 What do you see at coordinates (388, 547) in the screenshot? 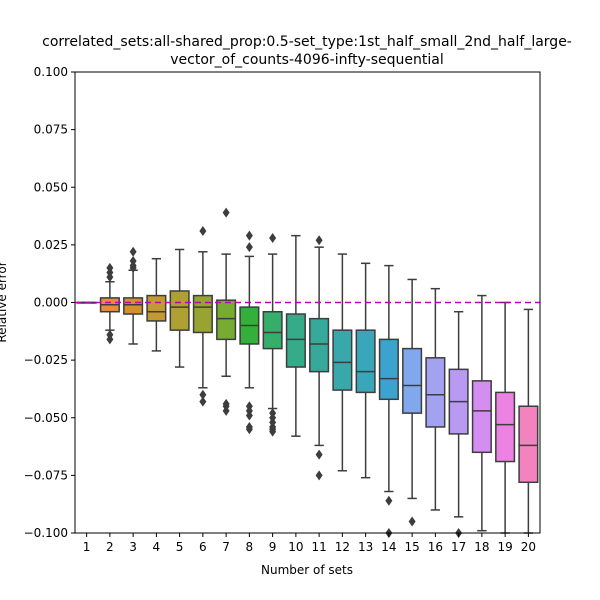
I see `x-tick-label: 14` at bounding box center [388, 547].